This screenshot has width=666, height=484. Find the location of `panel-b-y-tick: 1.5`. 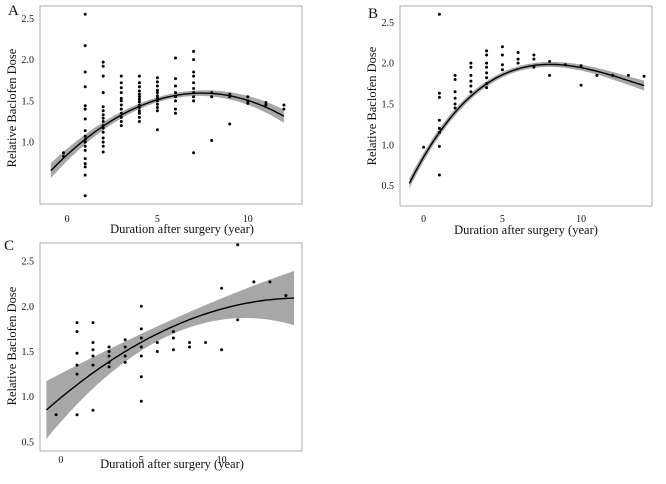

panel-b-y-tick: 1.5 is located at coordinates (388, 105).